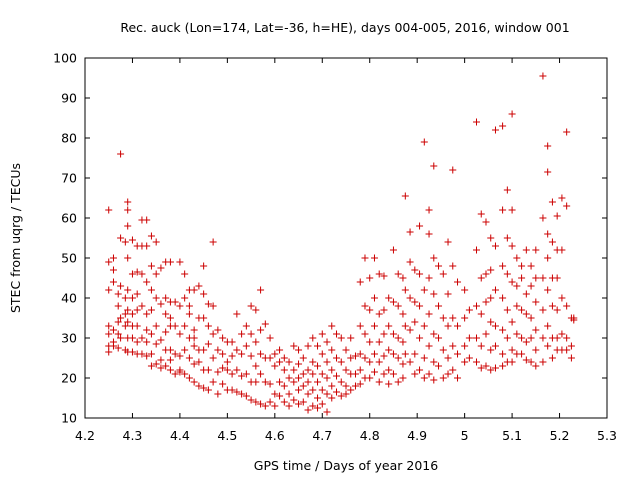 Image resolution: width=640 pixels, height=480 pixels. I want to click on y-tick-label: 10, so click(69, 418).